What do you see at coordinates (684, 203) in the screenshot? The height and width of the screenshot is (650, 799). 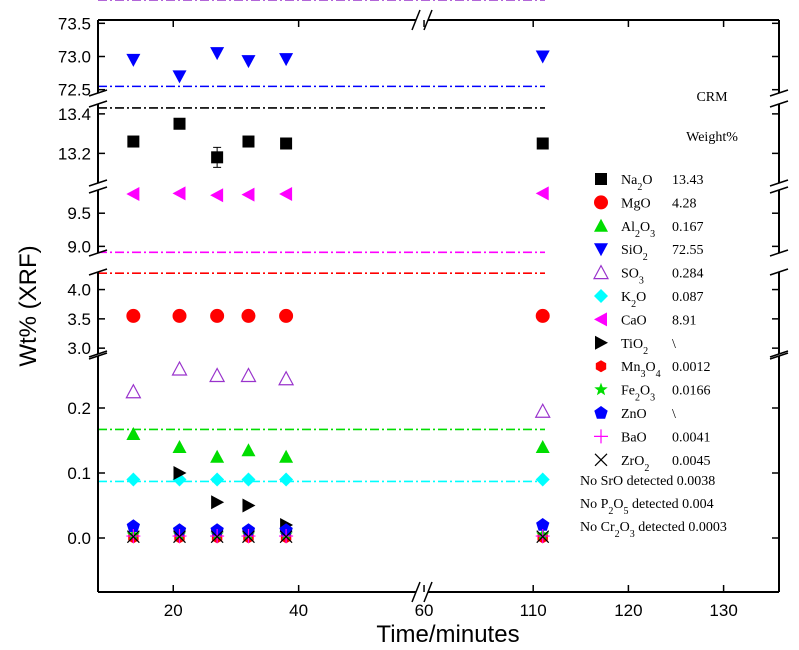 I see `legend-value: 4.28` at bounding box center [684, 203].